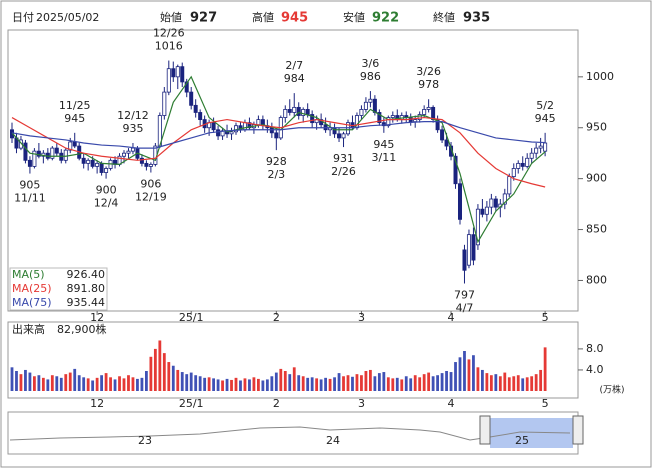  Describe the element at coordinates (545, 105) in the screenshot. I see `annotation-date: 5/2` at that location.